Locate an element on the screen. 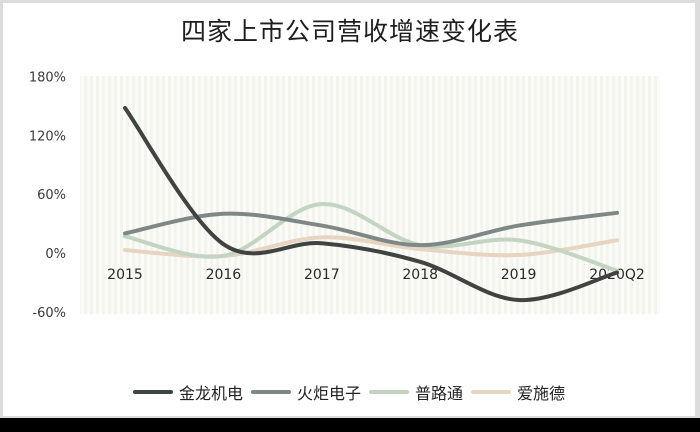 The height and width of the screenshot is (432, 700). x-tick-label: 2019 is located at coordinates (519, 275).